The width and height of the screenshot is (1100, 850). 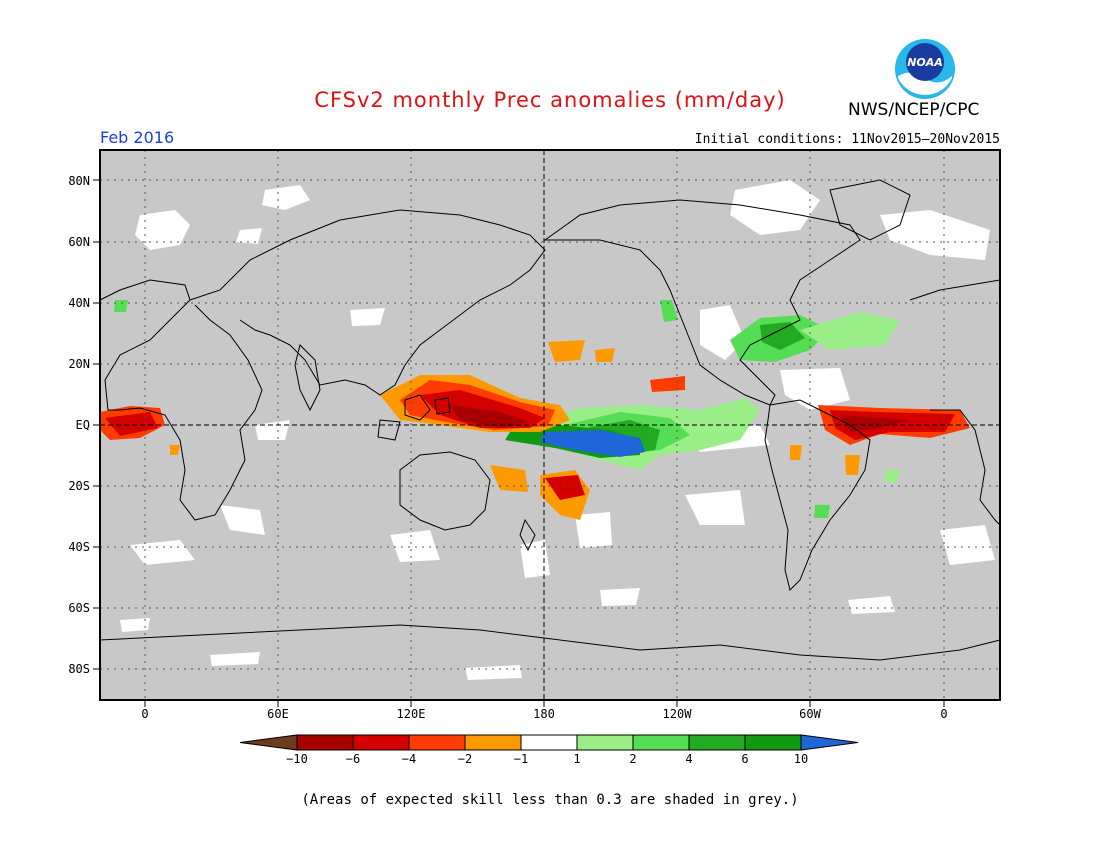 I want to click on lat-label: 60S, so click(x=79, y=608).